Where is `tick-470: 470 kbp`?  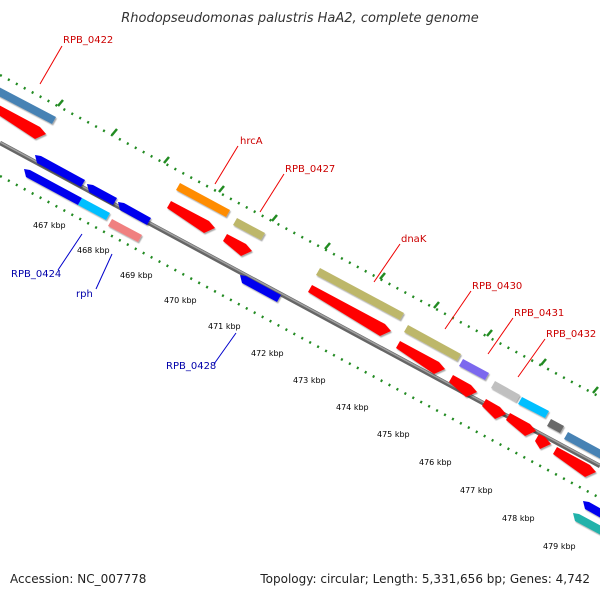 tick-470: 470 kbp is located at coordinates (180, 300).